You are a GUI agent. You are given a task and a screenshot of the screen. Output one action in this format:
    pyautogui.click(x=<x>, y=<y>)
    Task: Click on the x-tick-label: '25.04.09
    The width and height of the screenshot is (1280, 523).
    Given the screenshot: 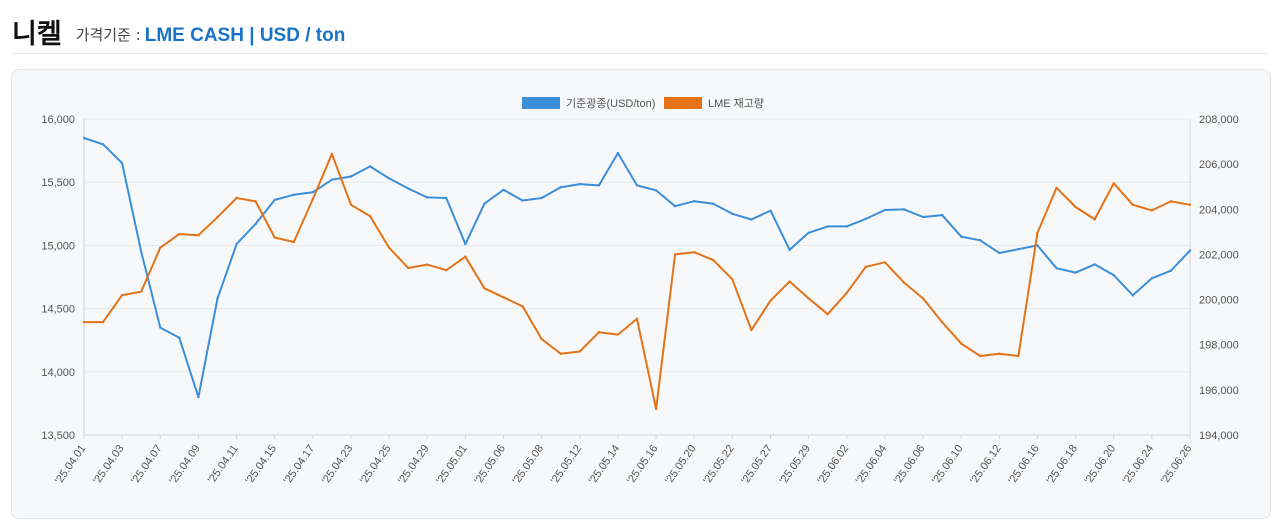 What is the action you would take?
    pyautogui.click(x=185, y=465)
    